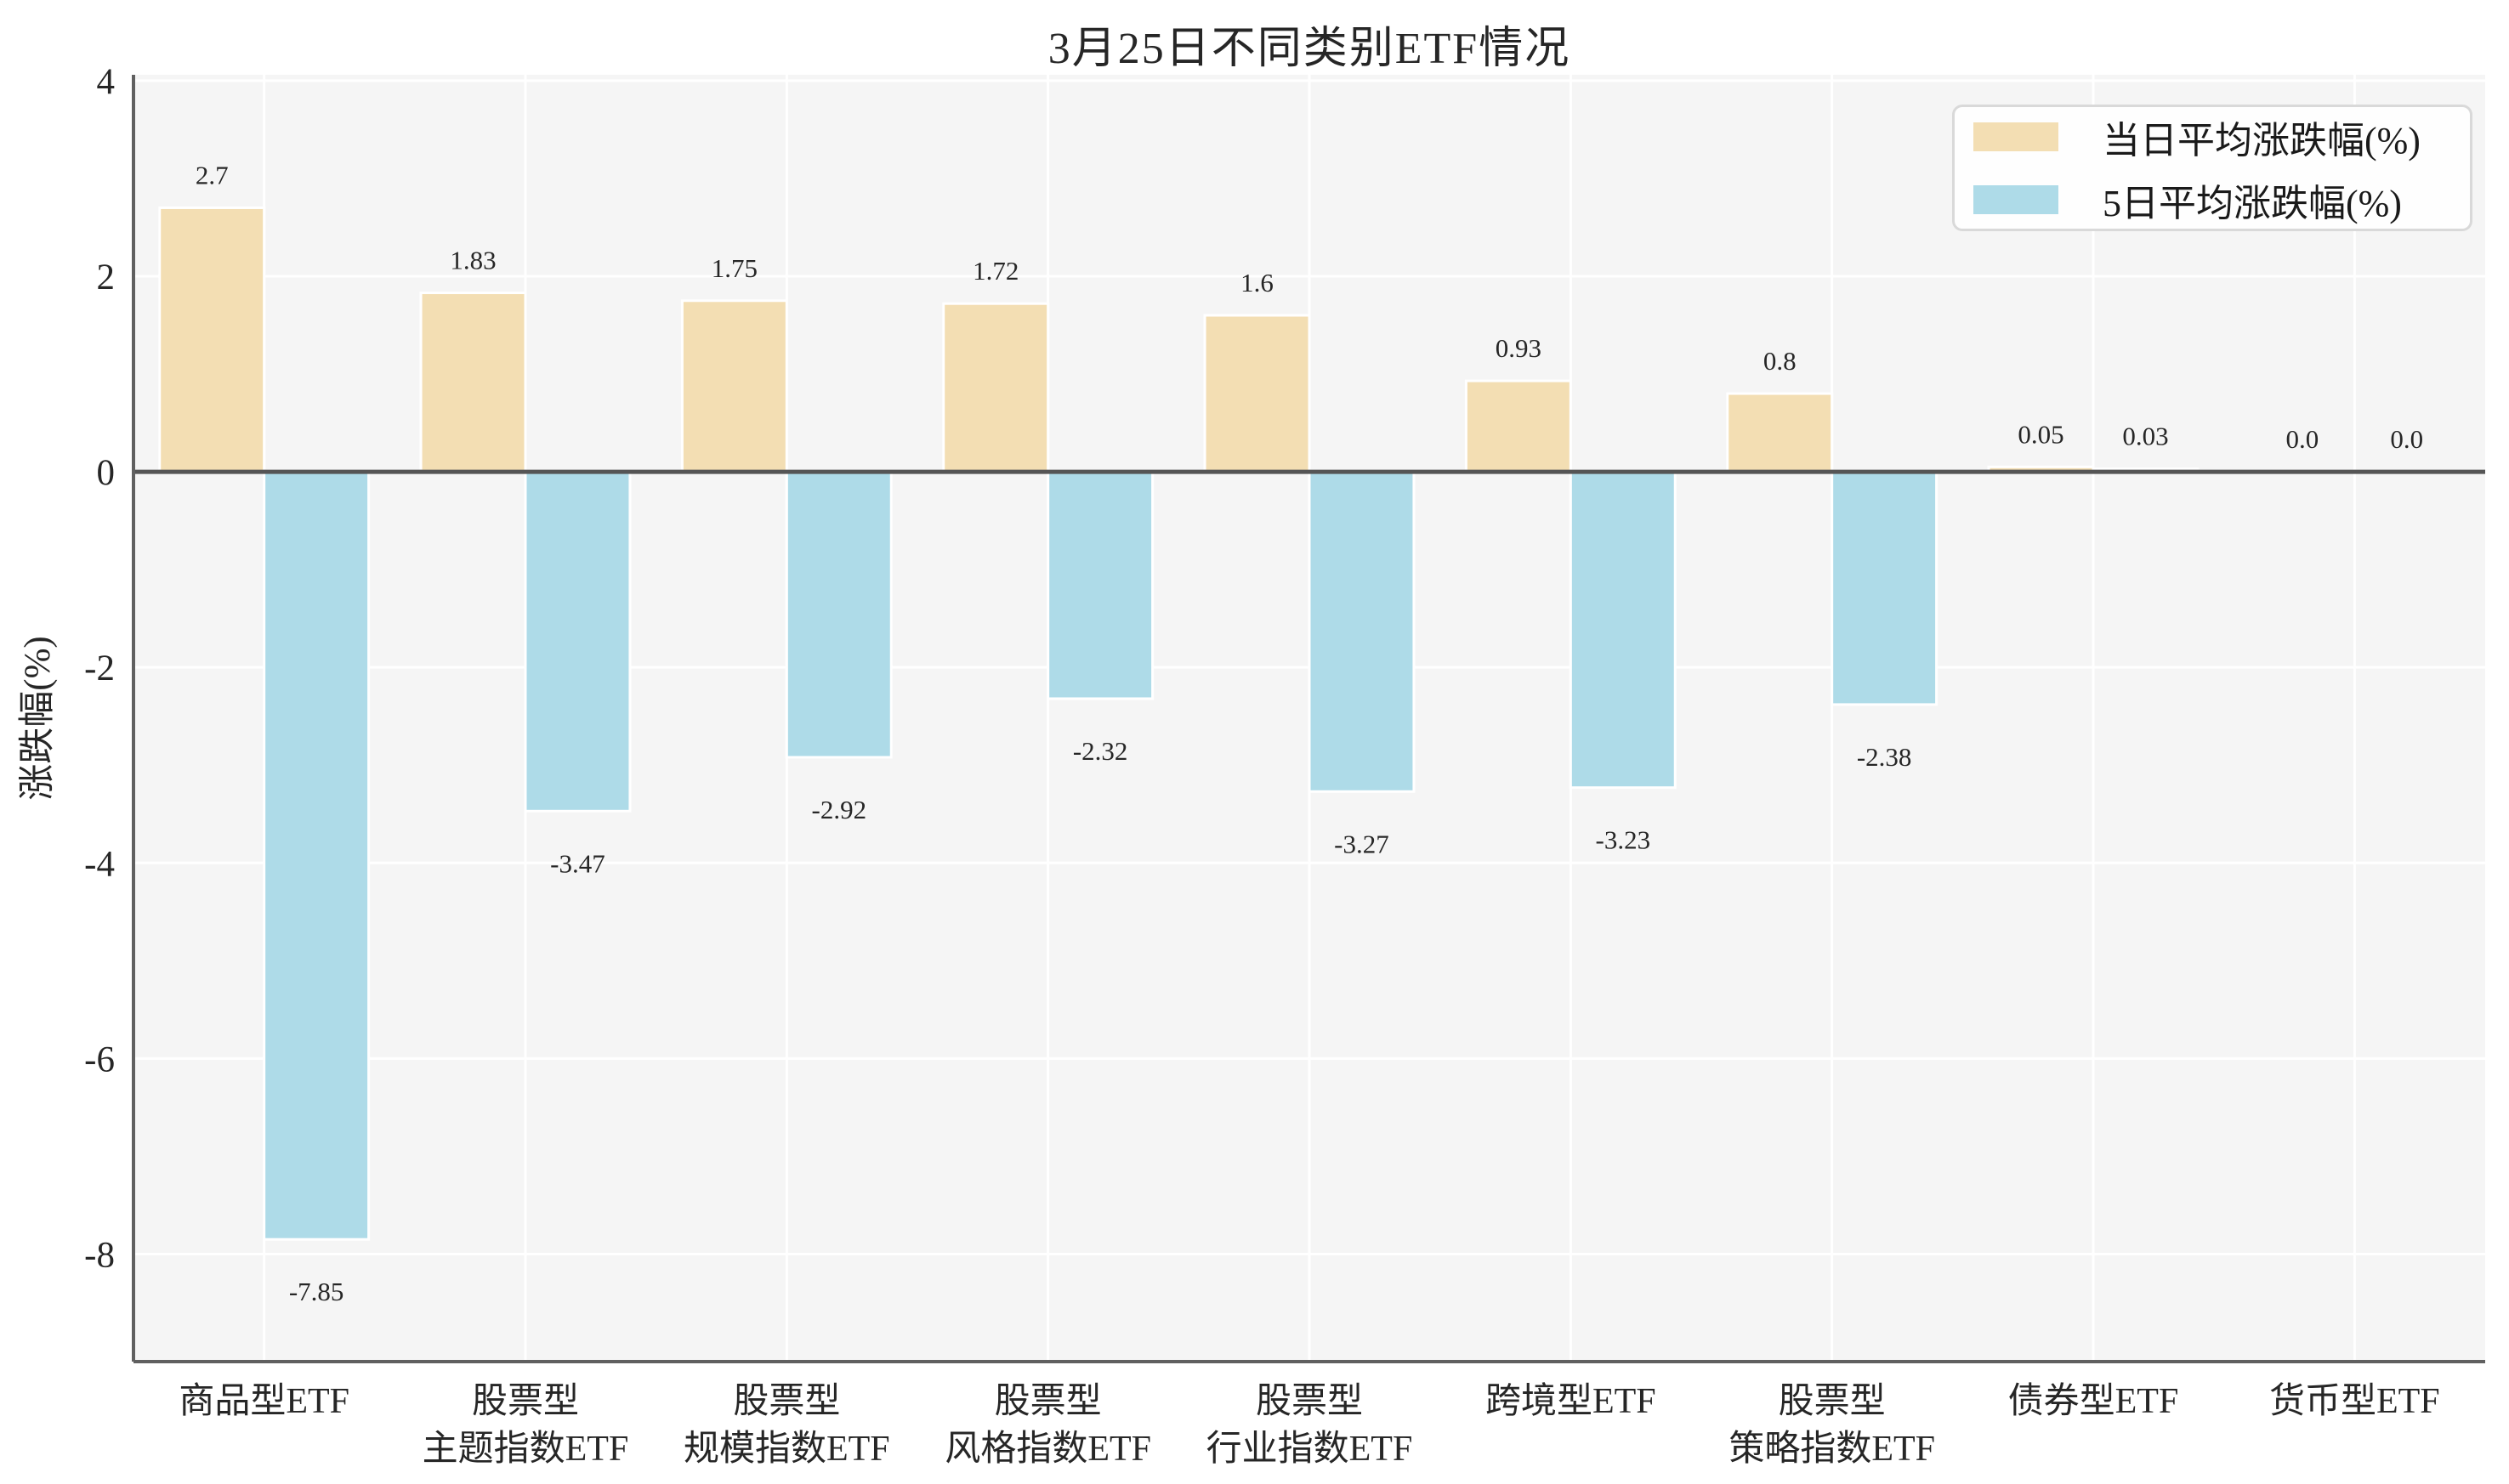 This screenshot has width=2509, height=1484. I want to click on x-category-label: 跨境型ETF, so click(1570, 1401).